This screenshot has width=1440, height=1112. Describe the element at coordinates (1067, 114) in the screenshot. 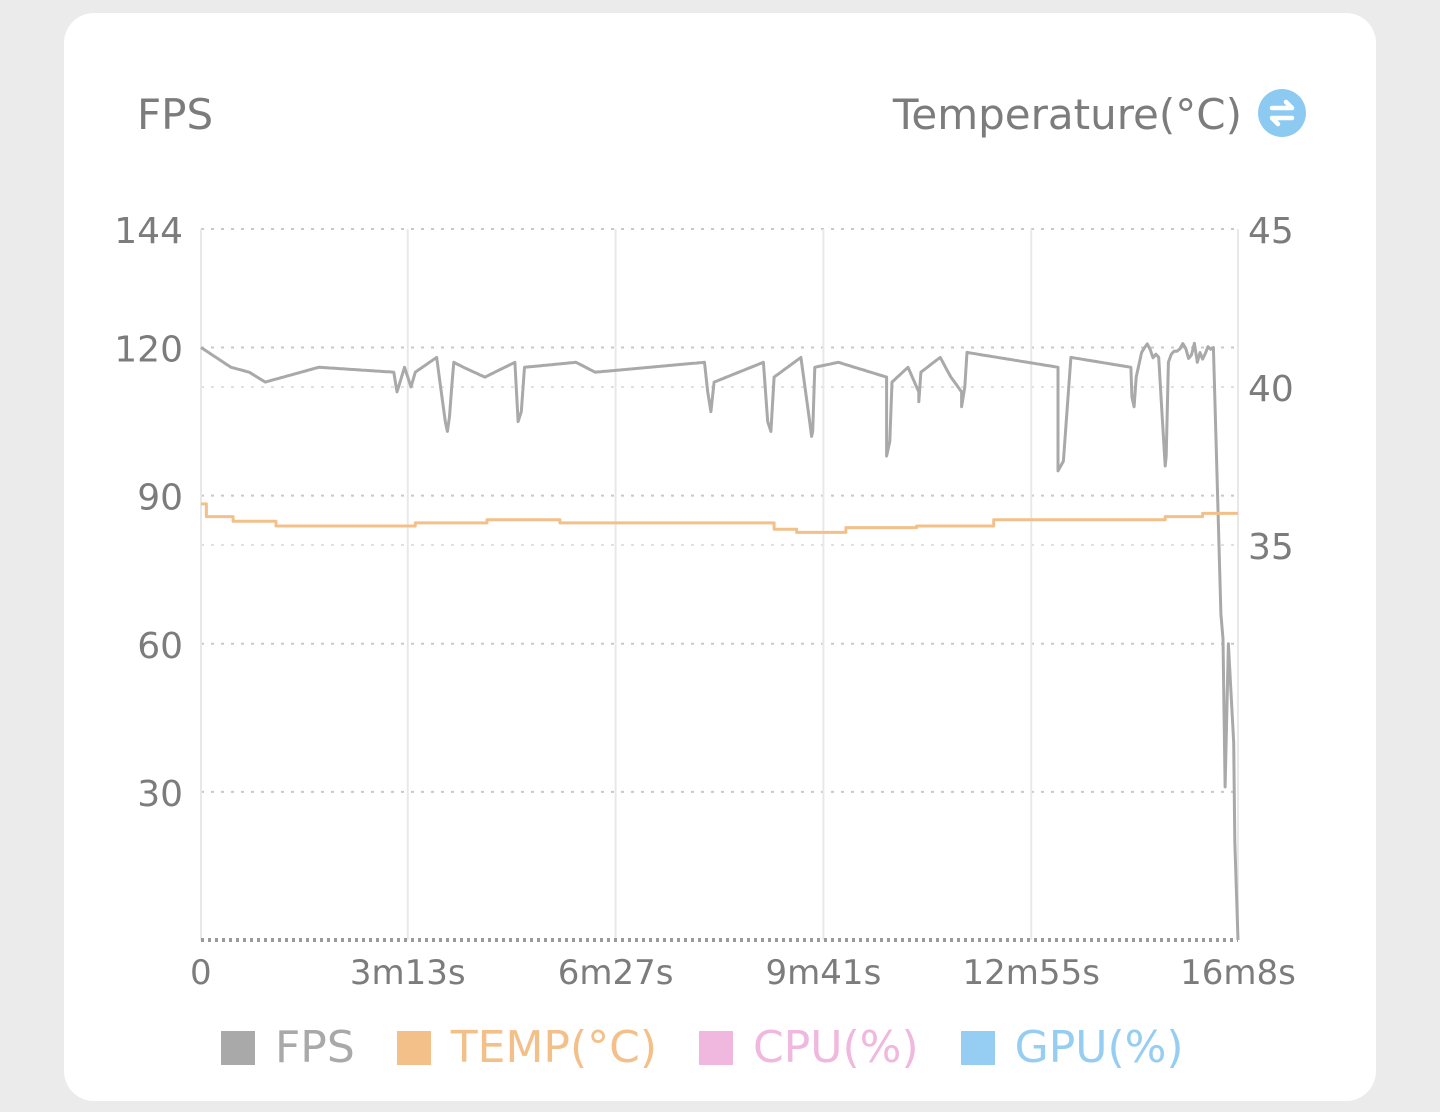

I see `right-axis-title: Temperature(°C)` at that location.